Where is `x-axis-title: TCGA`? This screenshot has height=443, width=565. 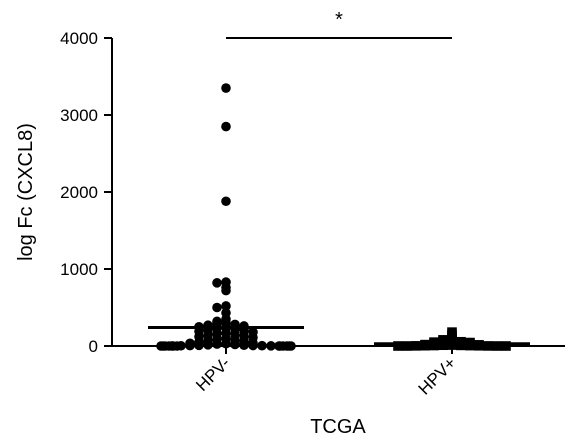 x-axis-title: TCGA is located at coordinates (338, 427).